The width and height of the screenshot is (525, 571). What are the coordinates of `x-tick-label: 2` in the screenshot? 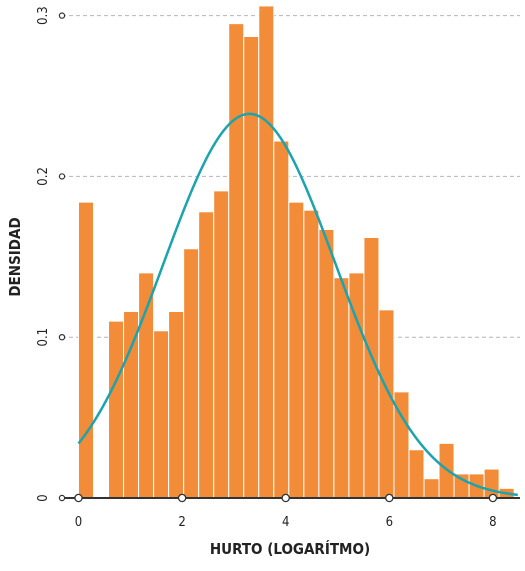 It's located at (181, 522).